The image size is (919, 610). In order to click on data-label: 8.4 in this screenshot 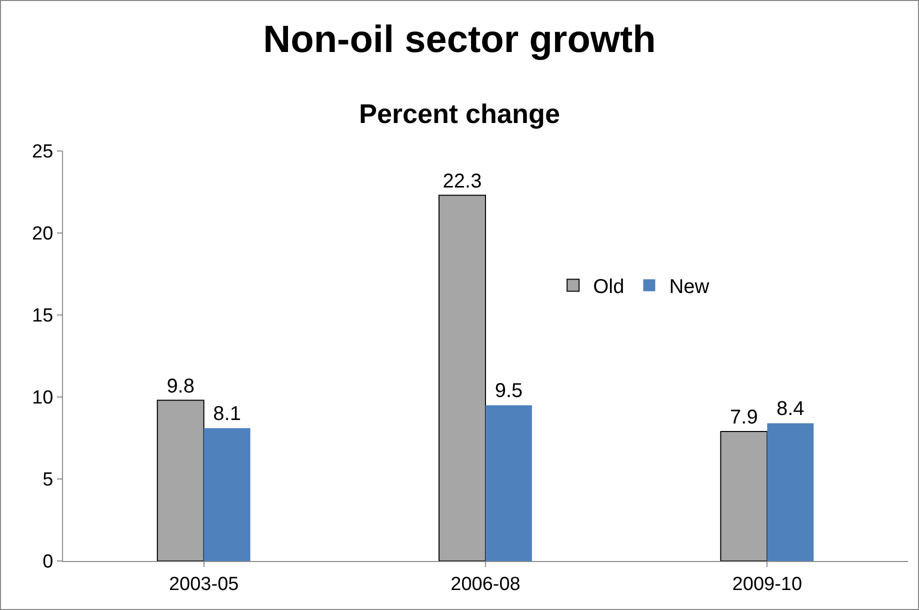, I will do `click(790, 409)`.